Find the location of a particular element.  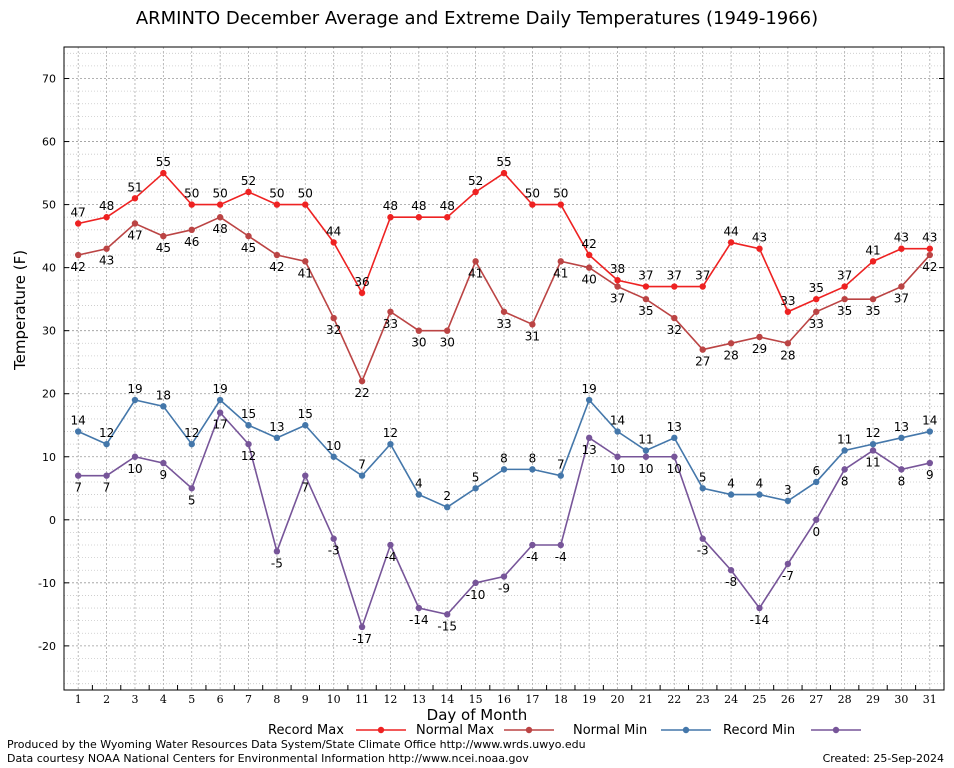

footer-created-date: Created: 25-Sep-2024 is located at coordinates (883, 758).